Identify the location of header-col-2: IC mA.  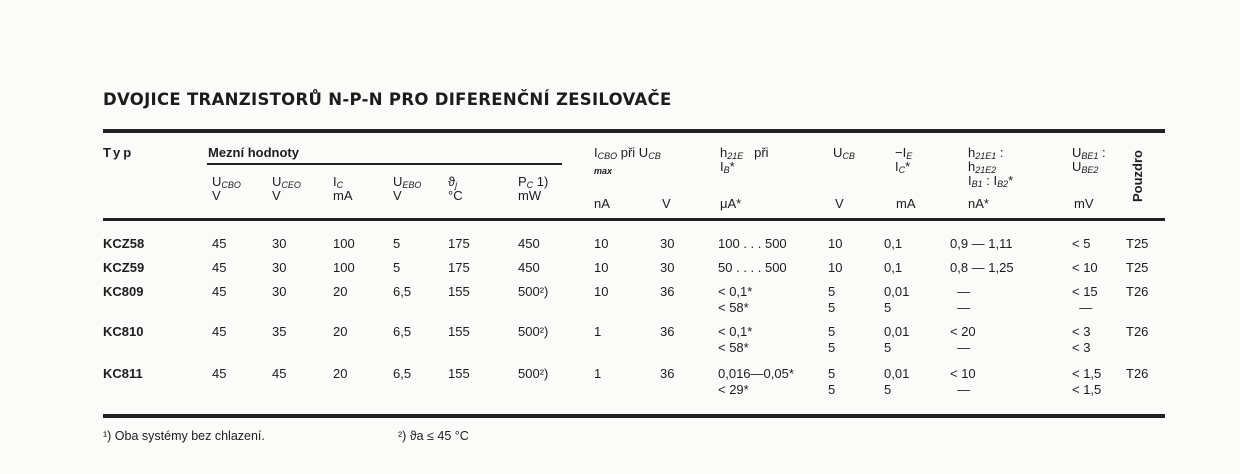
(343, 188).